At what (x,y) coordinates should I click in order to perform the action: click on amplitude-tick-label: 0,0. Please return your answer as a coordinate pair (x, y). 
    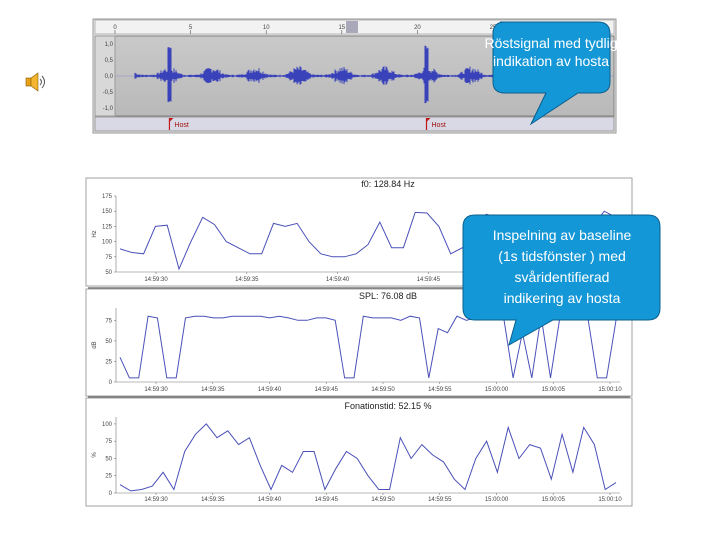
    Looking at the image, I should click on (109, 77).